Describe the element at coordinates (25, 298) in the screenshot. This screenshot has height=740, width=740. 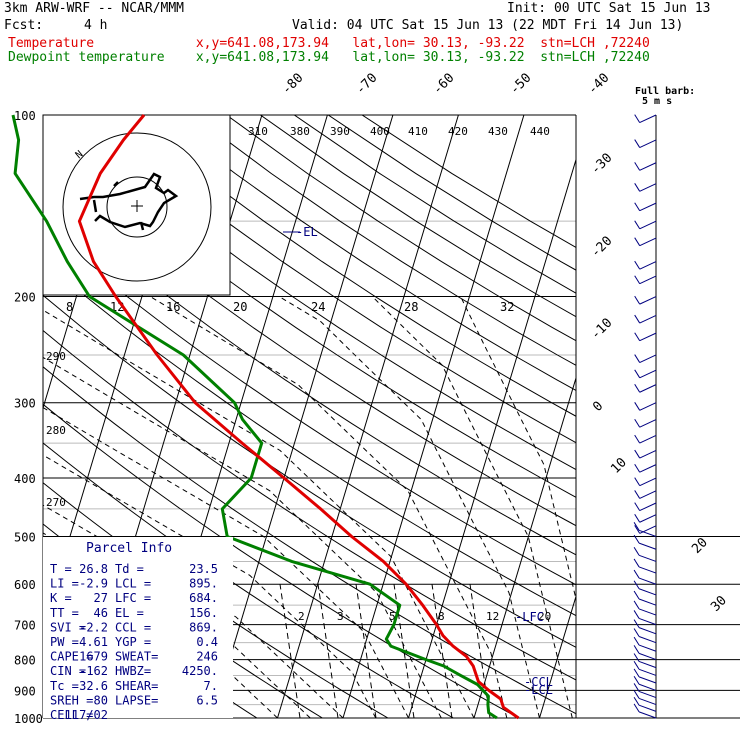
I see `pressure-label-200: 200` at that location.